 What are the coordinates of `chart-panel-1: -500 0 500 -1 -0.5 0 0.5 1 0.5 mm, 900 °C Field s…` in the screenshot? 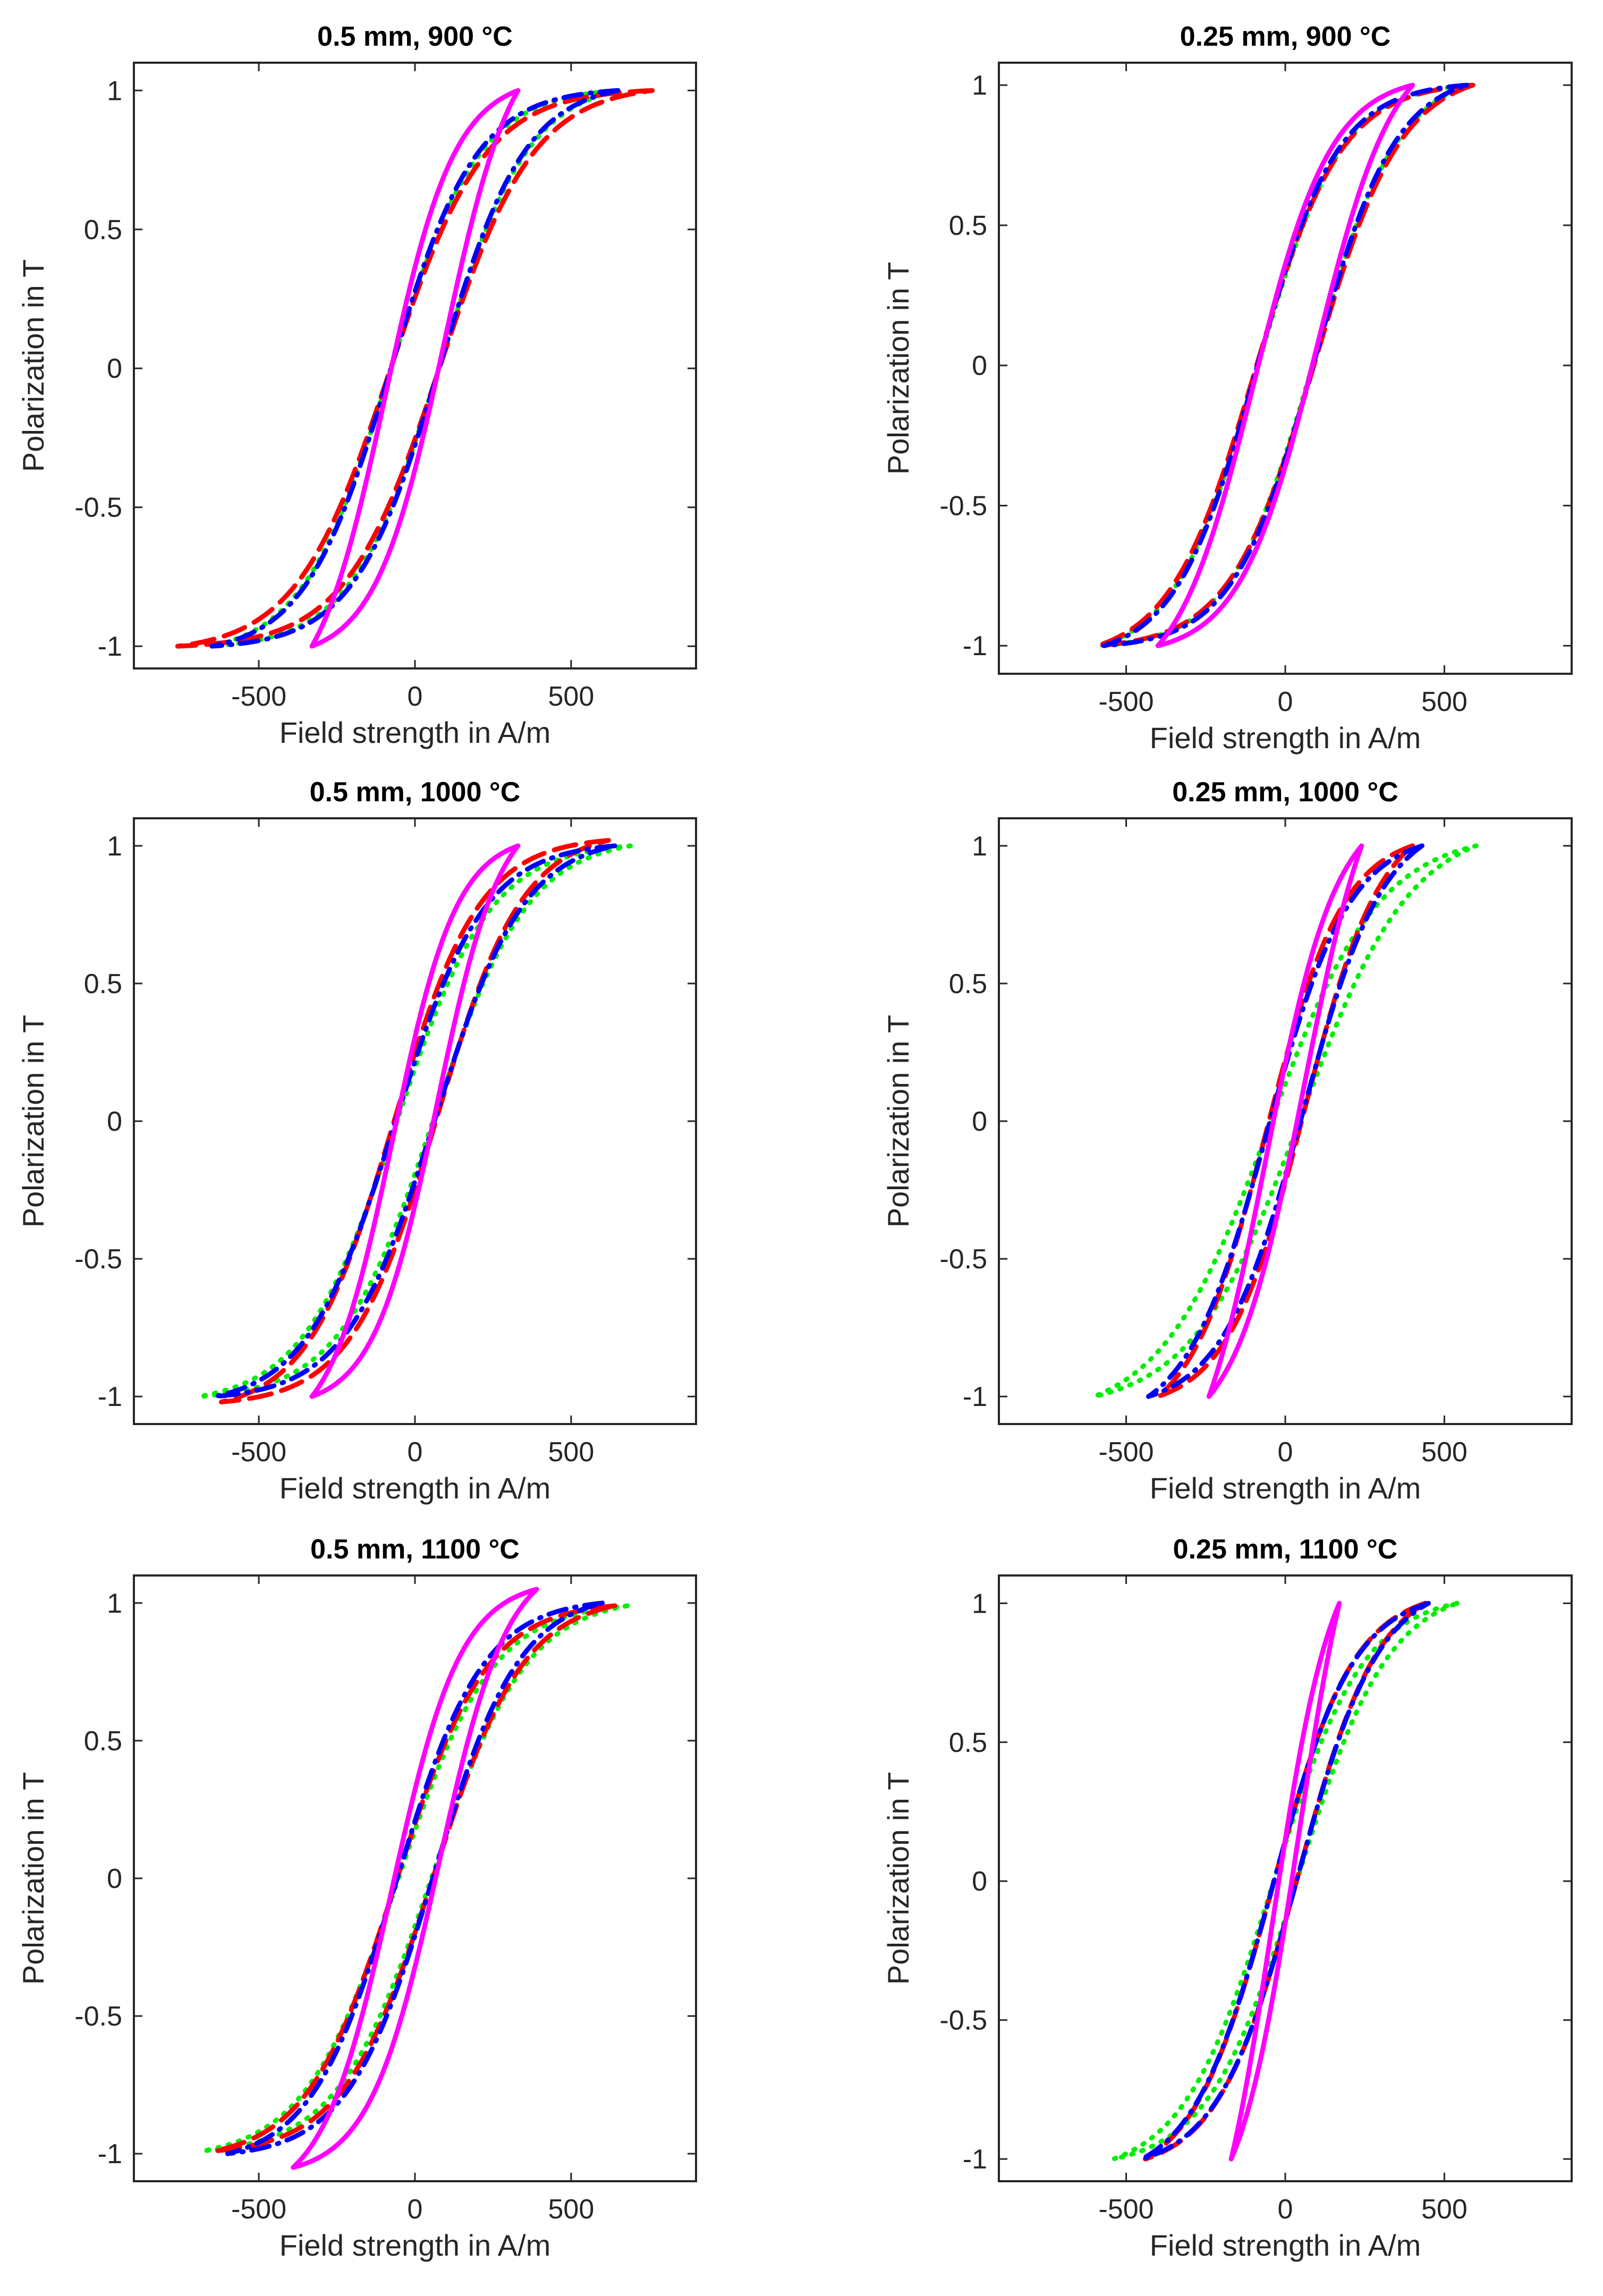 It's located at (356, 385).